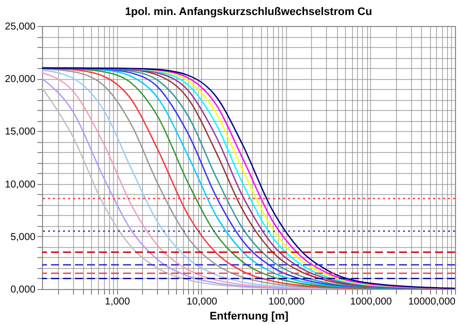 This screenshot has height=325, width=460. Describe the element at coordinates (248, 12) in the screenshot. I see `chart-title: 1pol. min. Anfangskurzschlußwechselstrom Cu` at that location.